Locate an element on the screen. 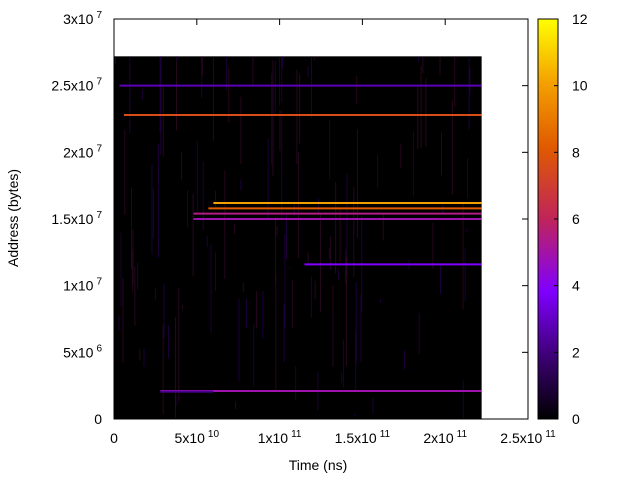 The height and width of the screenshot is (480, 640). colorbar: 0 2 4 6 8 10 12 is located at coordinates (562, 219).